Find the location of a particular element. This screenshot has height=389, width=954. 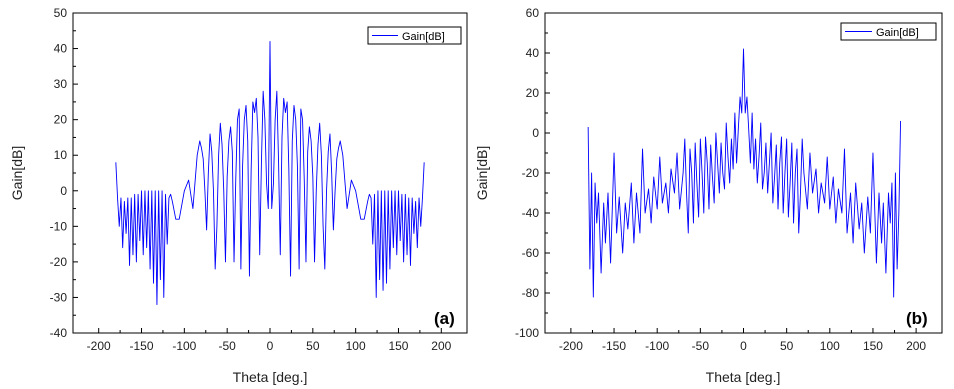

y-tick-label-b-5: 0 is located at coordinates (535, 133).